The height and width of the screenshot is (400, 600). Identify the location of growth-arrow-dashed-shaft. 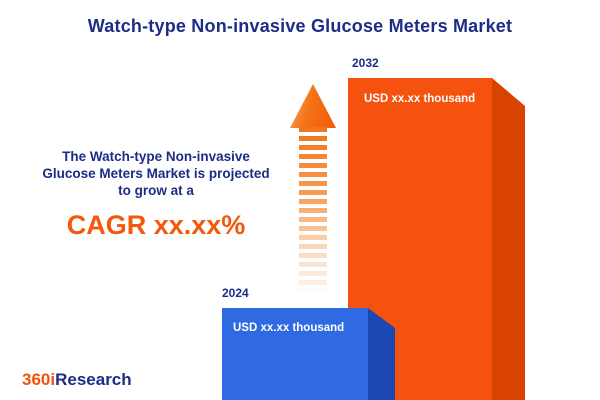
(313, 208).